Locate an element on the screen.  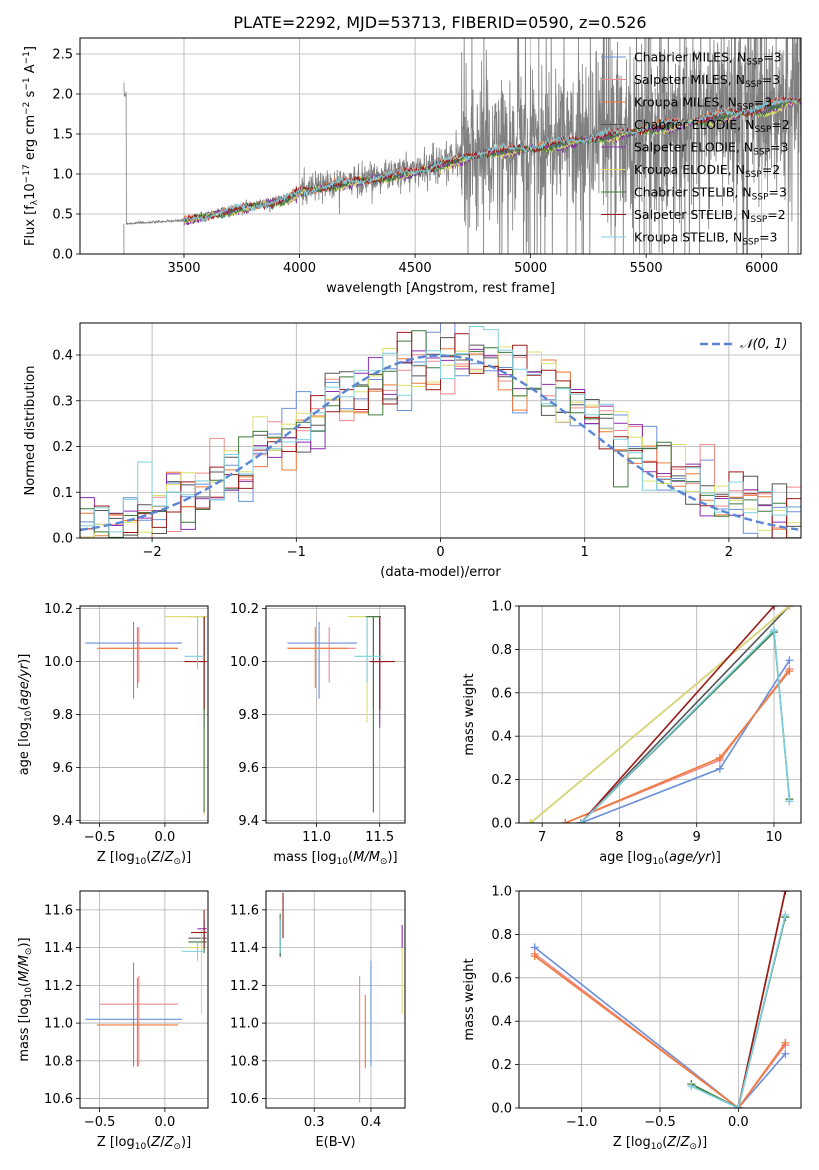
x-tick-label: 0 is located at coordinates (440, 552).